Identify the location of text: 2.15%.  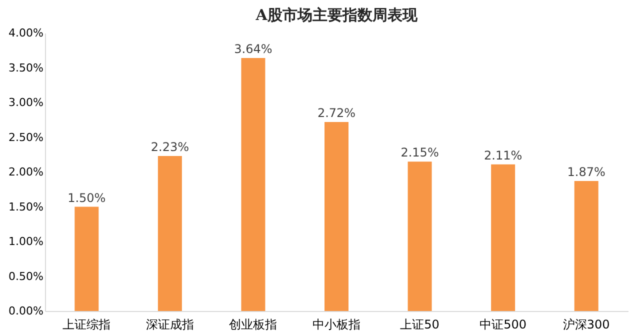
(419, 153).